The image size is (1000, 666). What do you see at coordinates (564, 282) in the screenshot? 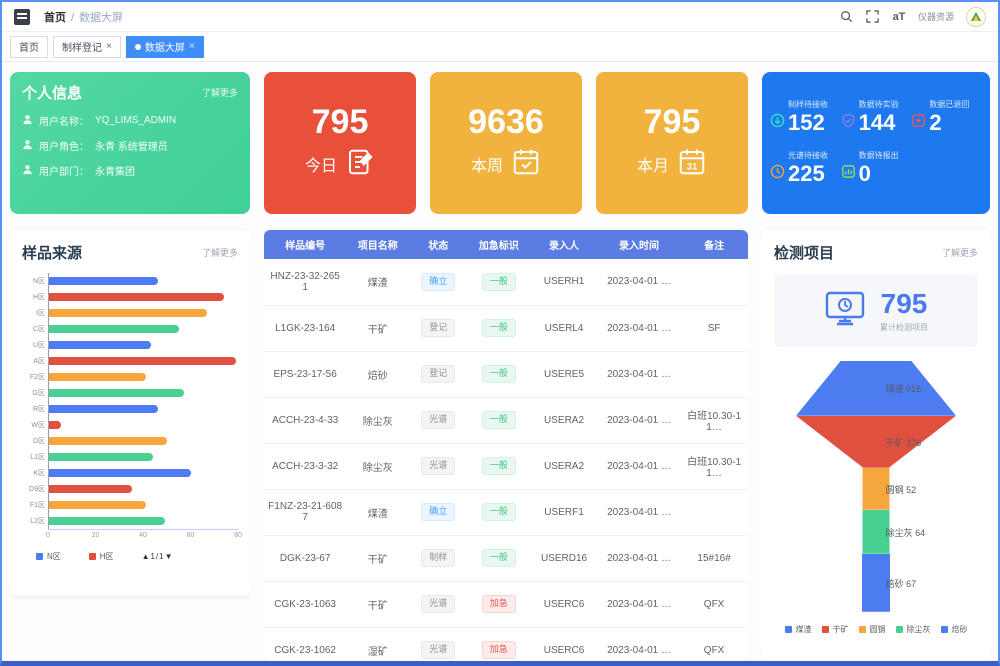
I see `cell-entry-user: USERH1` at bounding box center [564, 282].